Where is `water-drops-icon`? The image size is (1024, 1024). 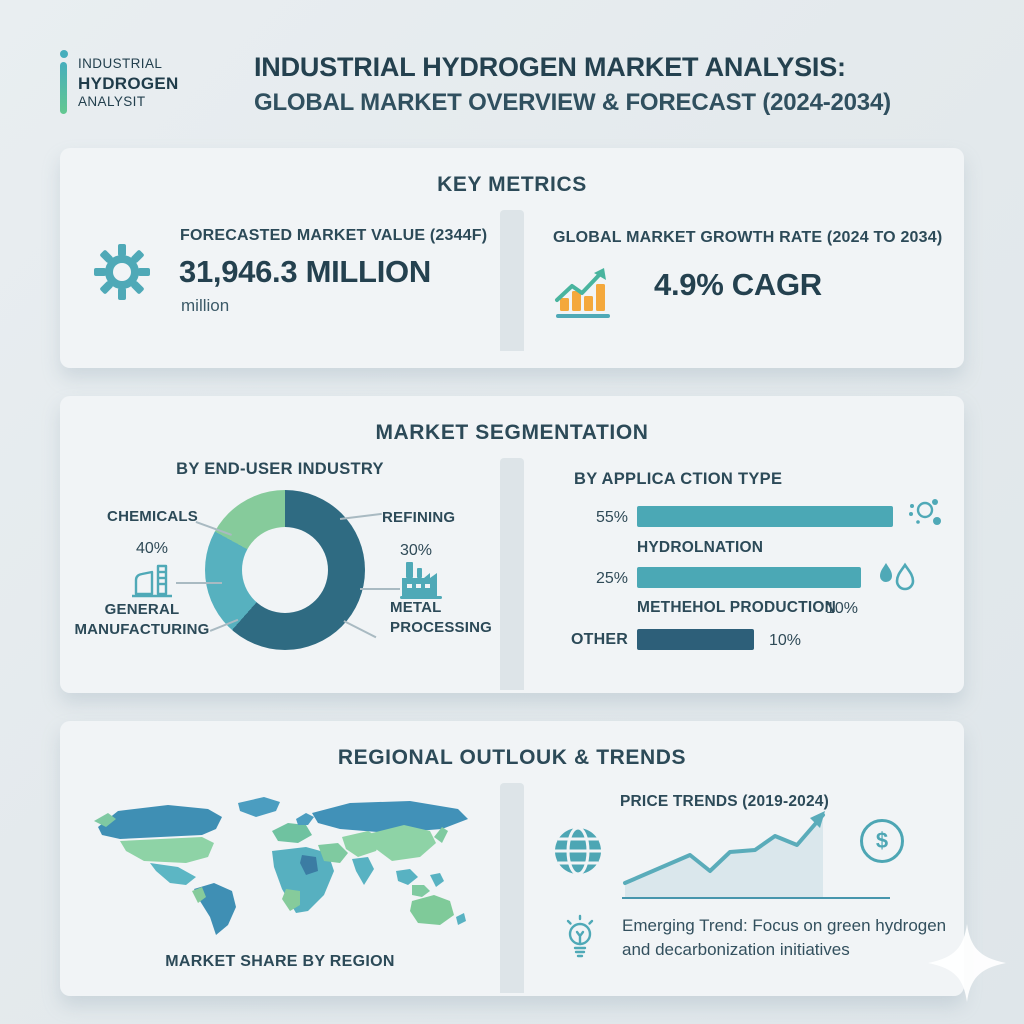
water-drops-icon is located at coordinates (897, 576).